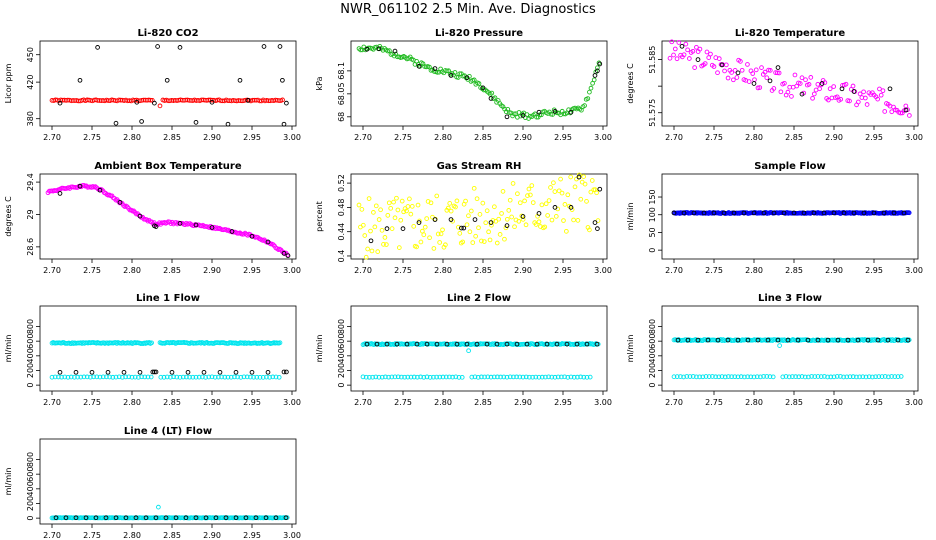 The width and height of the screenshot is (936, 540). What do you see at coordinates (754, 137) in the screenshot?
I see `x-tick-label: 2.80` at bounding box center [754, 137].